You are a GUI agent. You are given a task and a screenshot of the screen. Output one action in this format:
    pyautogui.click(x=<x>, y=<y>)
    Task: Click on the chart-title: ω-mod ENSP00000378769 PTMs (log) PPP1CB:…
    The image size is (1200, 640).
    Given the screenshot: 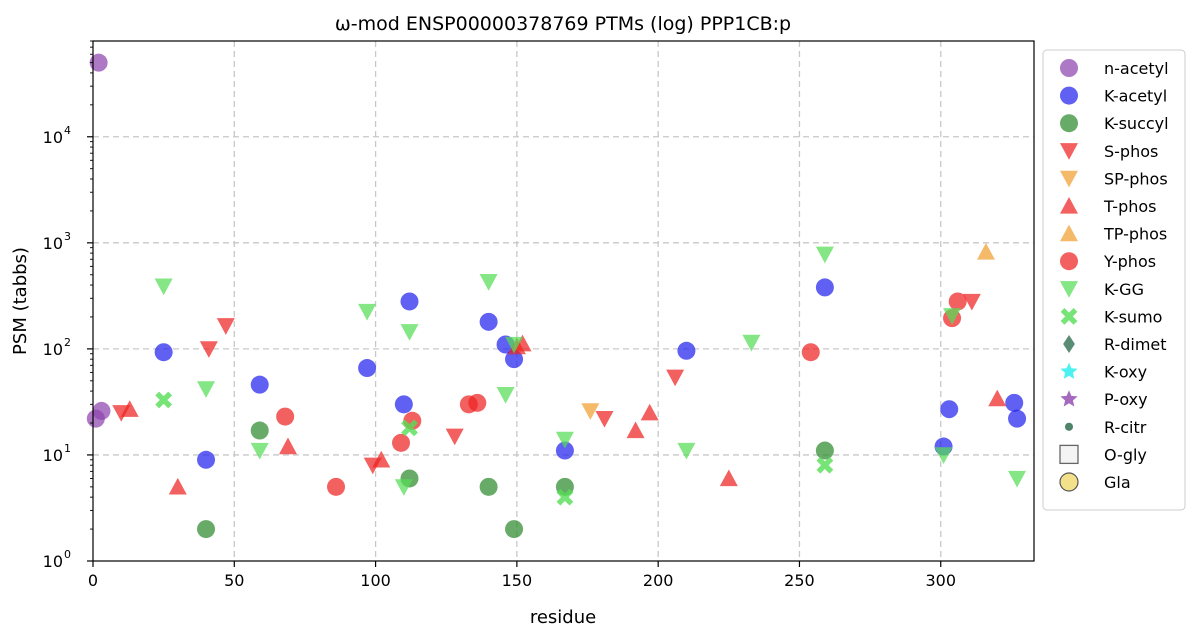 What is the action you would take?
    pyautogui.click(x=563, y=24)
    